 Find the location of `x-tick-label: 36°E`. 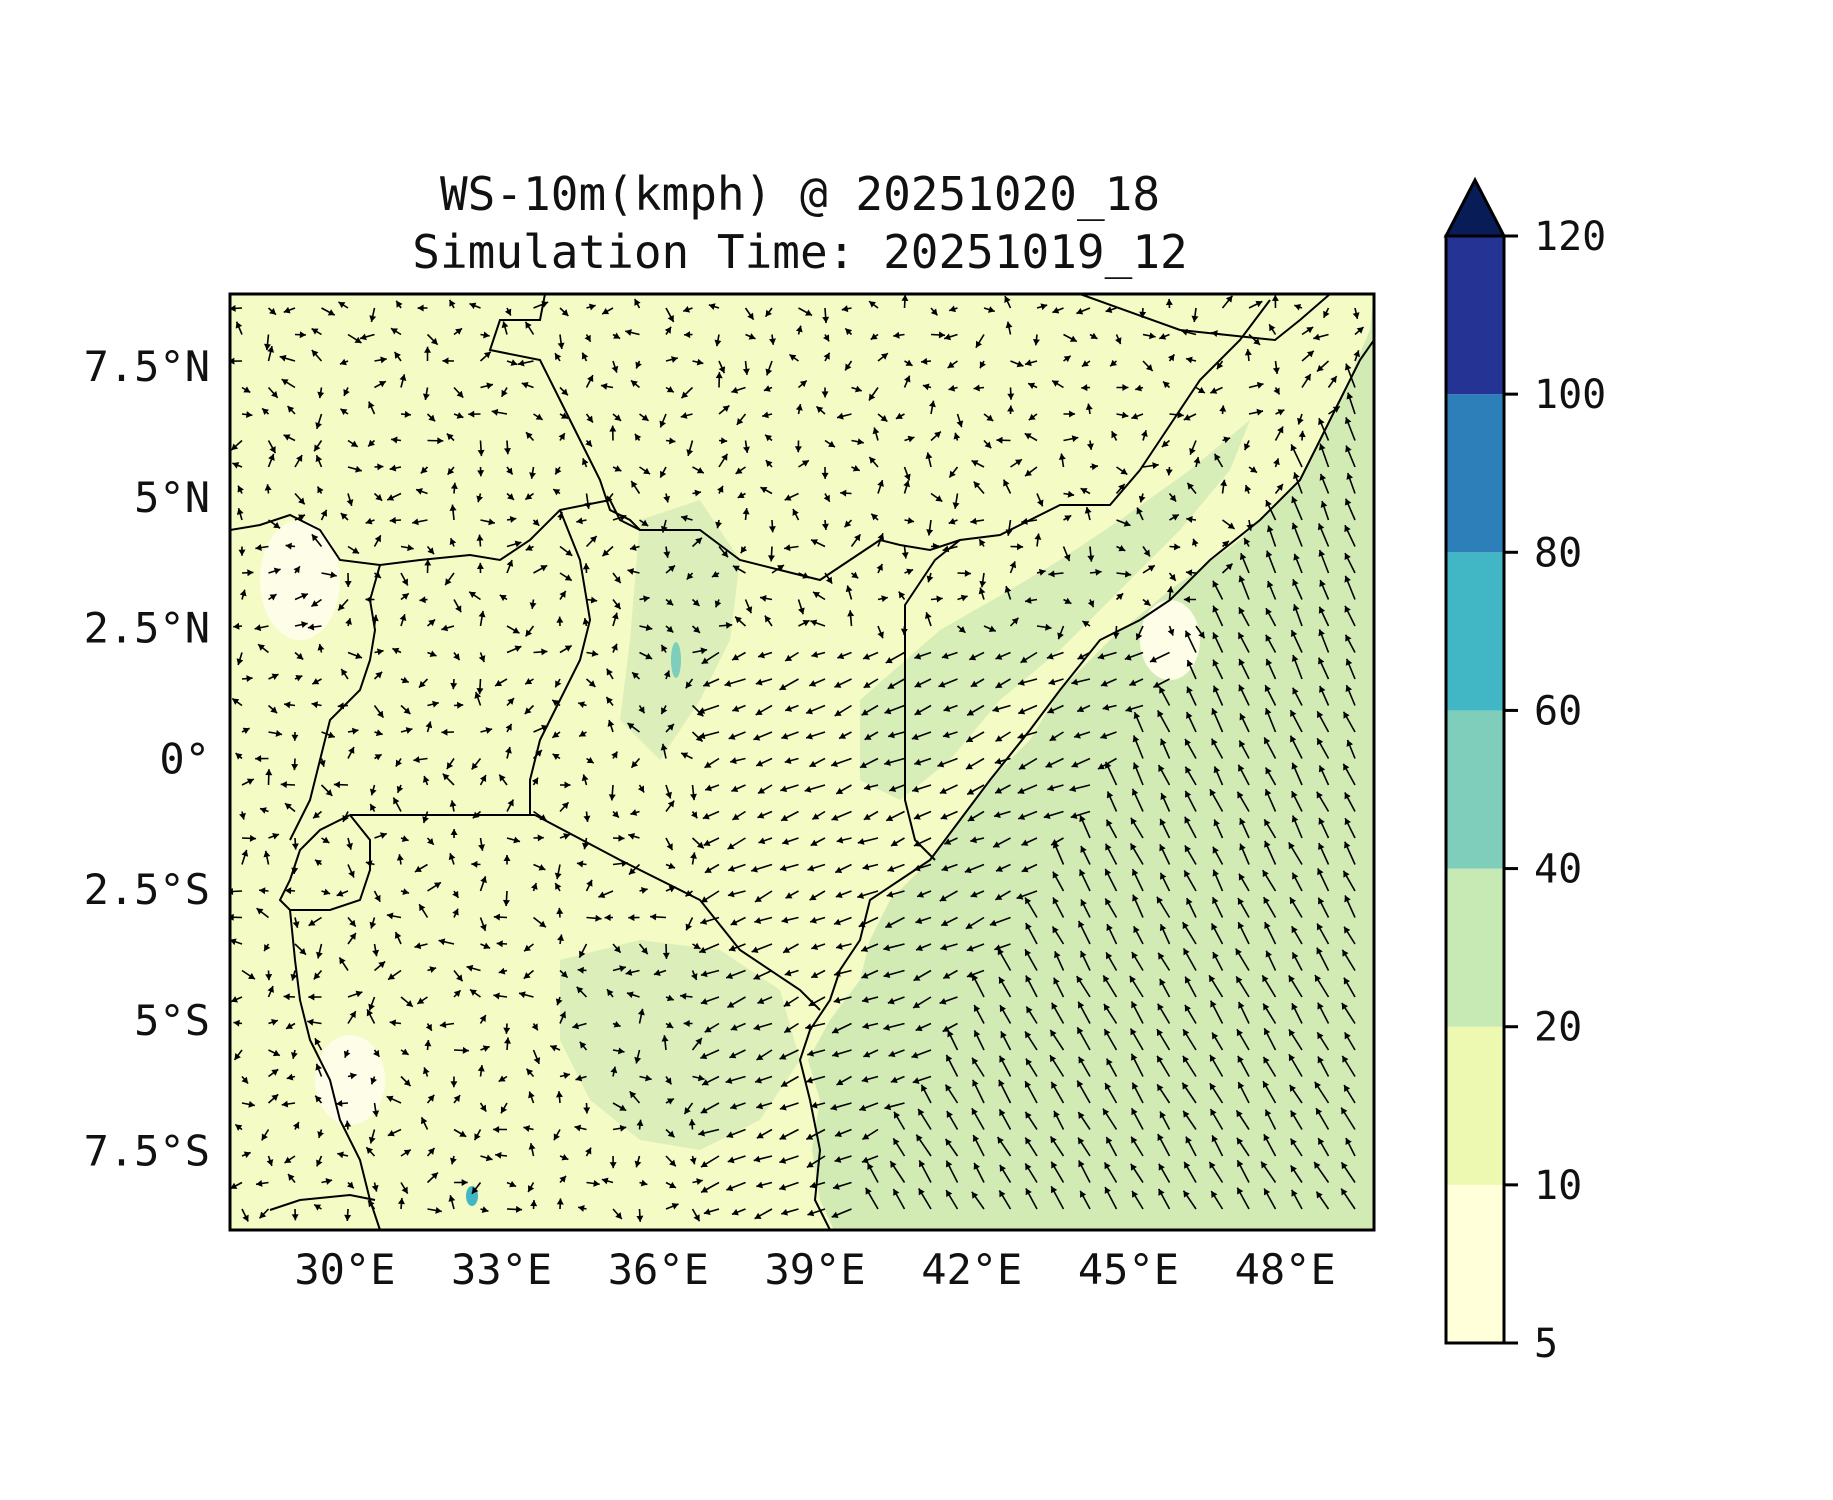

x-tick-label: 36°E is located at coordinates (658, 1269).